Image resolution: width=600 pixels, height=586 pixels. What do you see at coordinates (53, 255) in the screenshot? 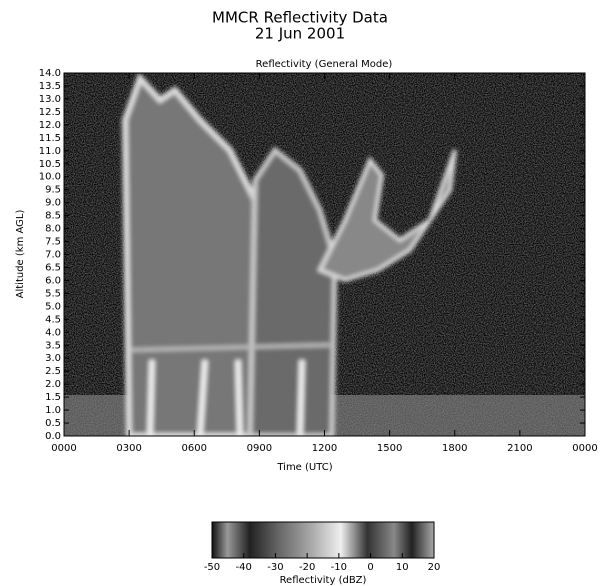
I see `y-tick-label: 7.0` at bounding box center [53, 255].